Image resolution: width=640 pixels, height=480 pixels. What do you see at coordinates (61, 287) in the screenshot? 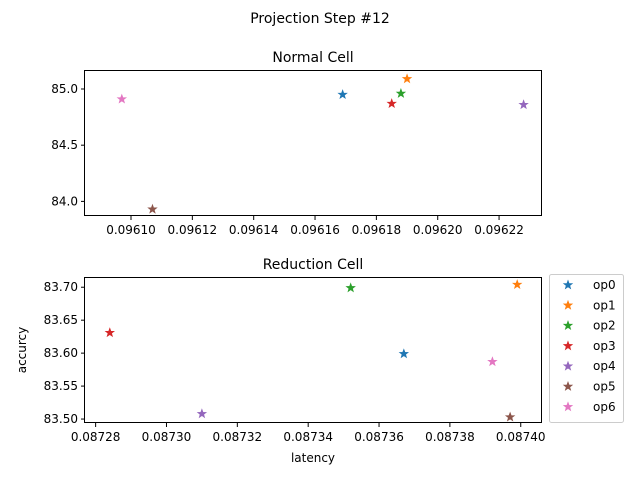
I see `reduction-cell-y-tick-label: 83.70` at bounding box center [61, 287].